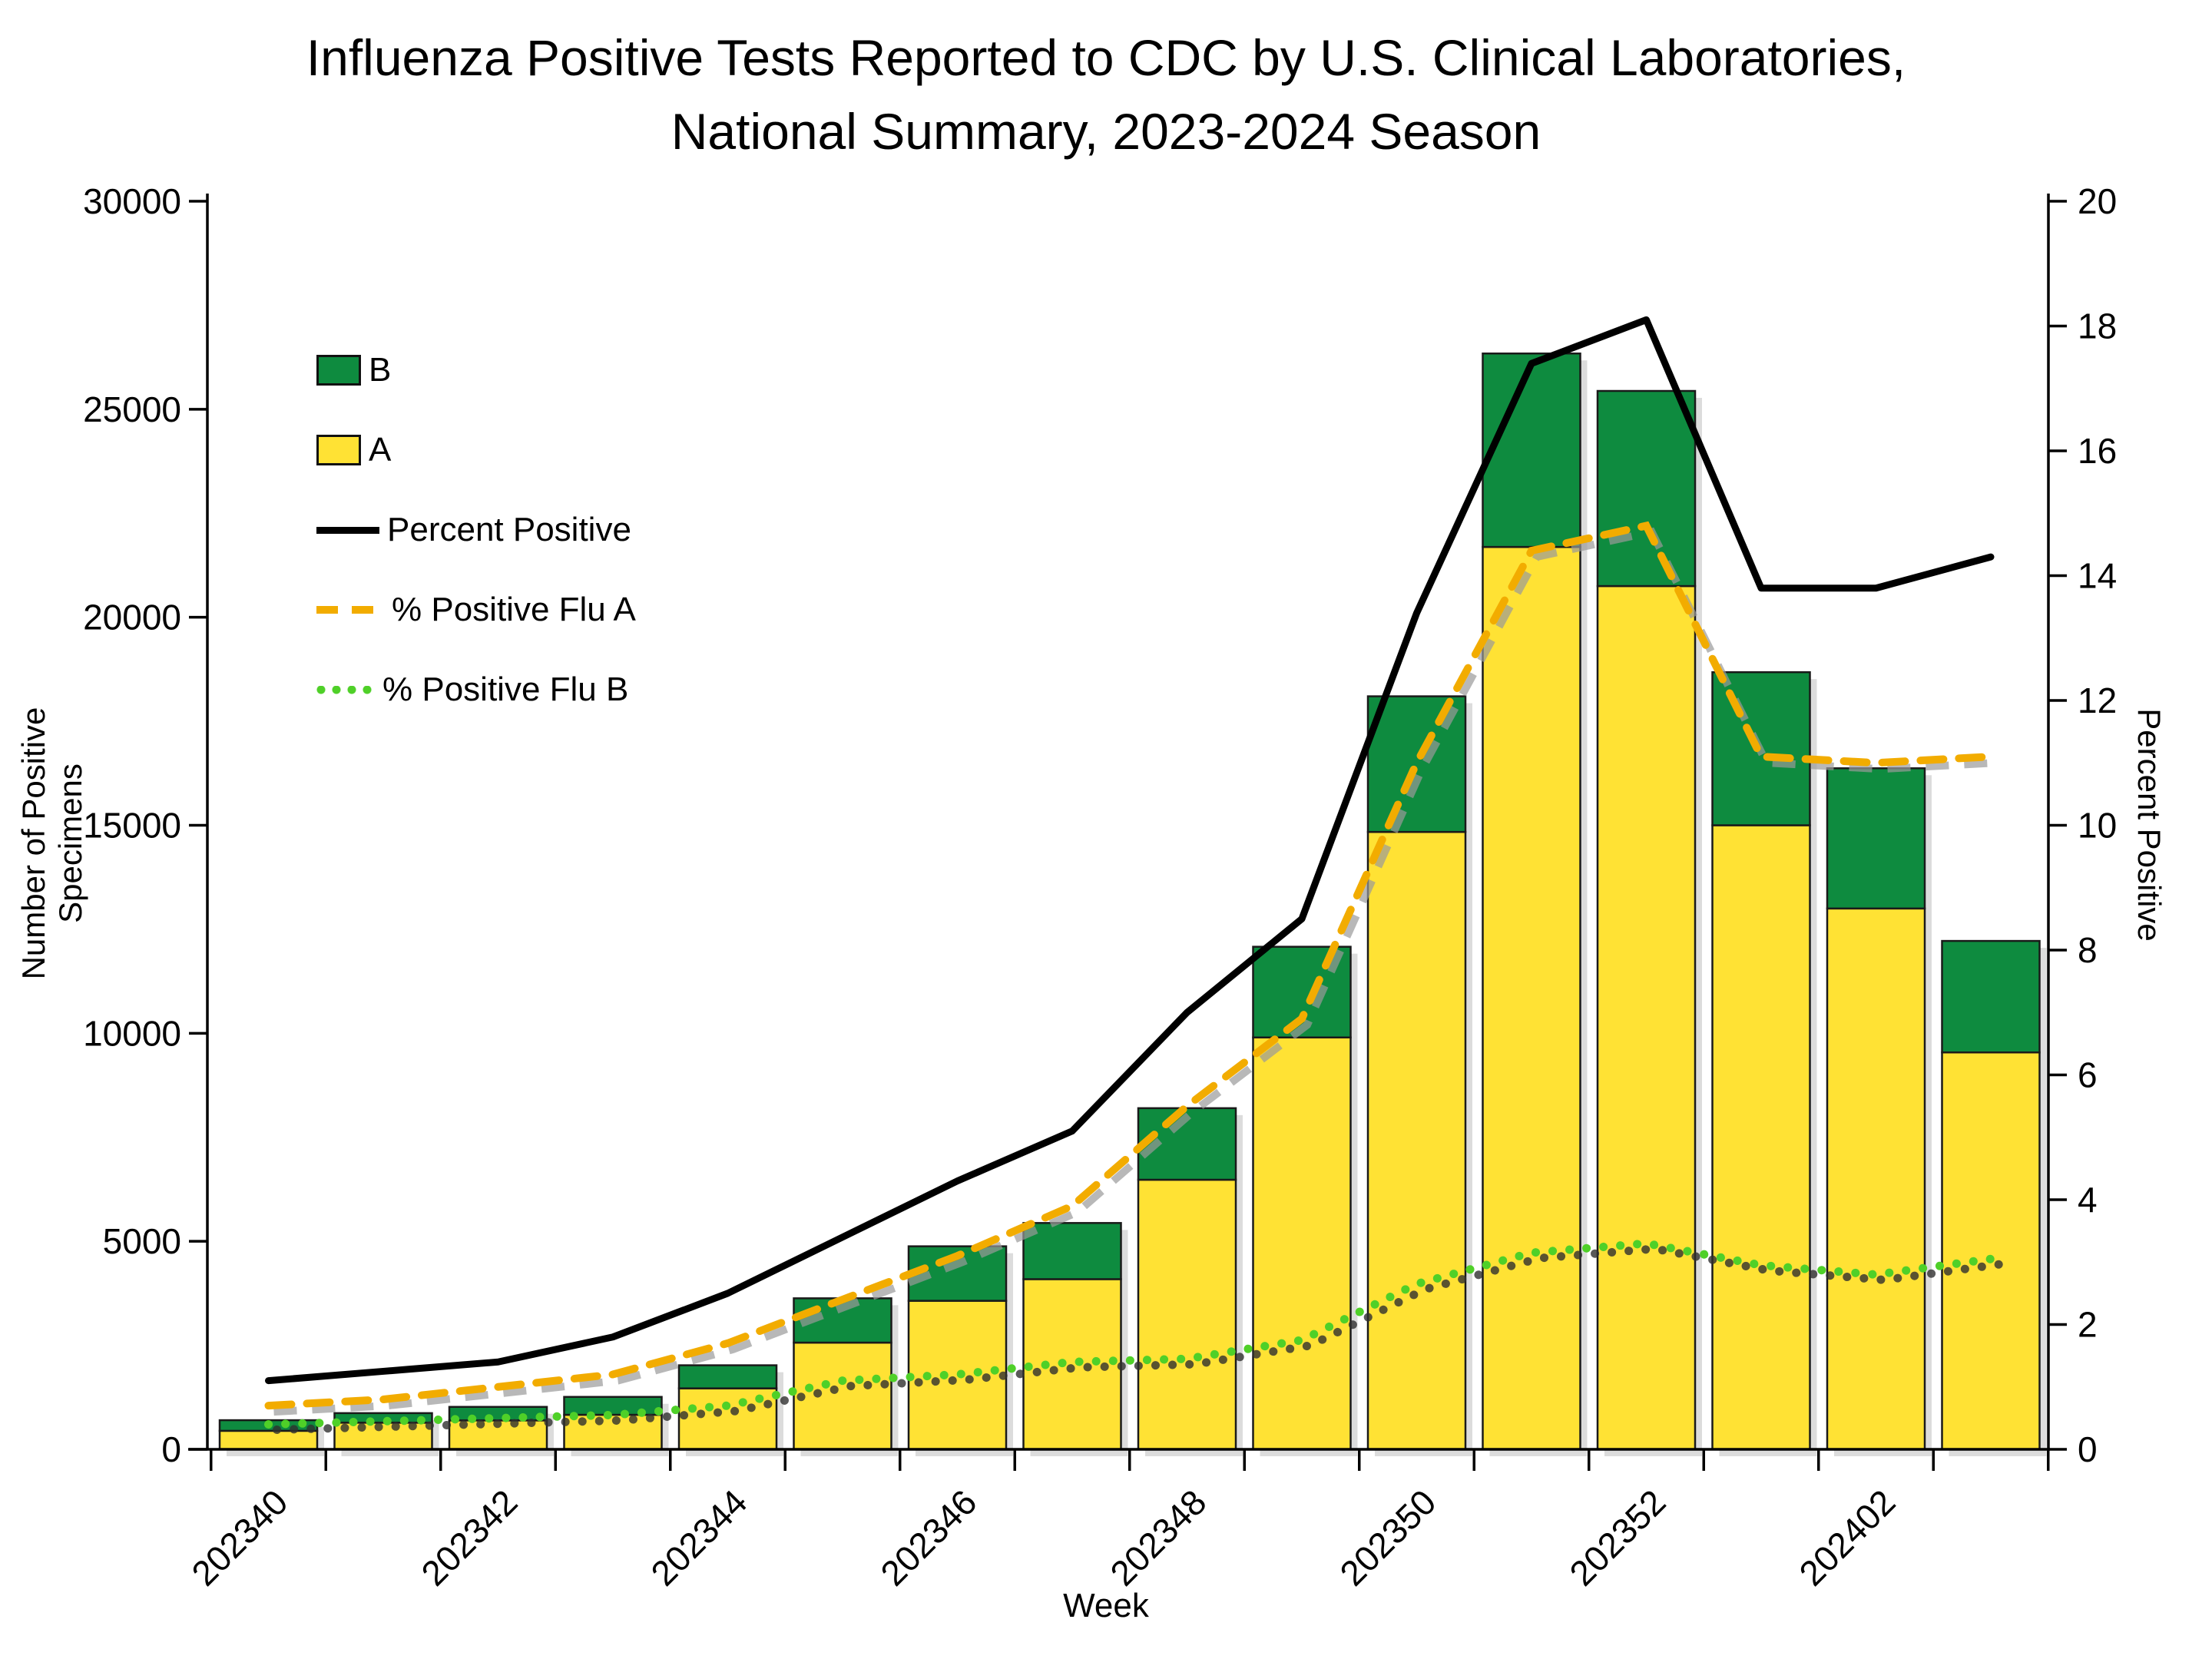 The width and height of the screenshot is (2212, 1659). What do you see at coordinates (346, 690) in the screenshot?
I see `legend-swatch-dotted-line-icon` at bounding box center [346, 690].